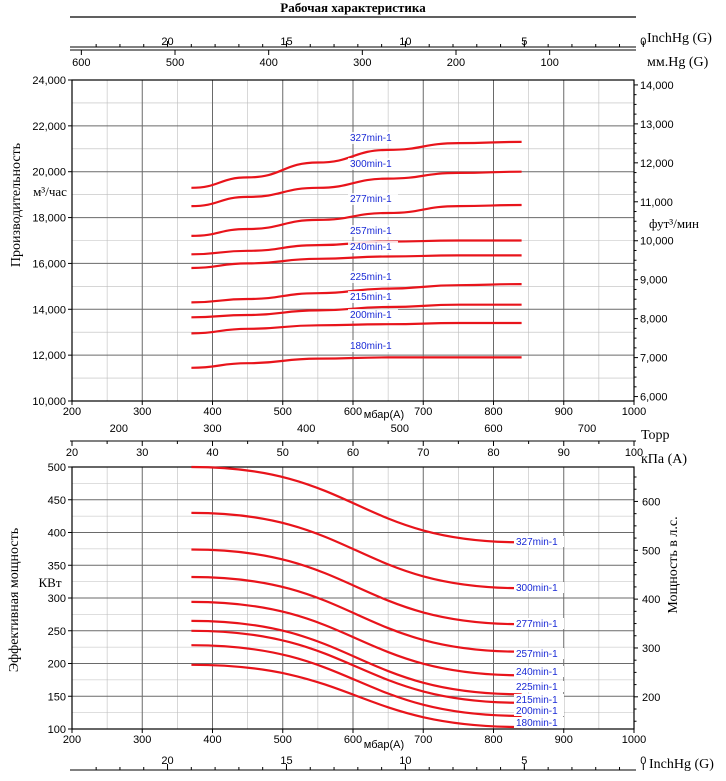 The width and height of the screenshot is (726, 781). I want to click on capacity-right-tick-label: 13,000, so click(657, 125).